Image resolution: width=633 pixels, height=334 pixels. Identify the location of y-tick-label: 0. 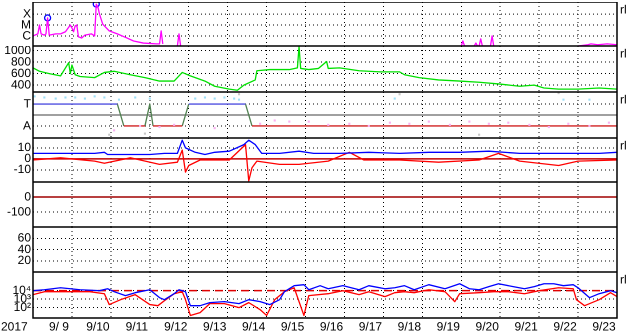
(28, 196).